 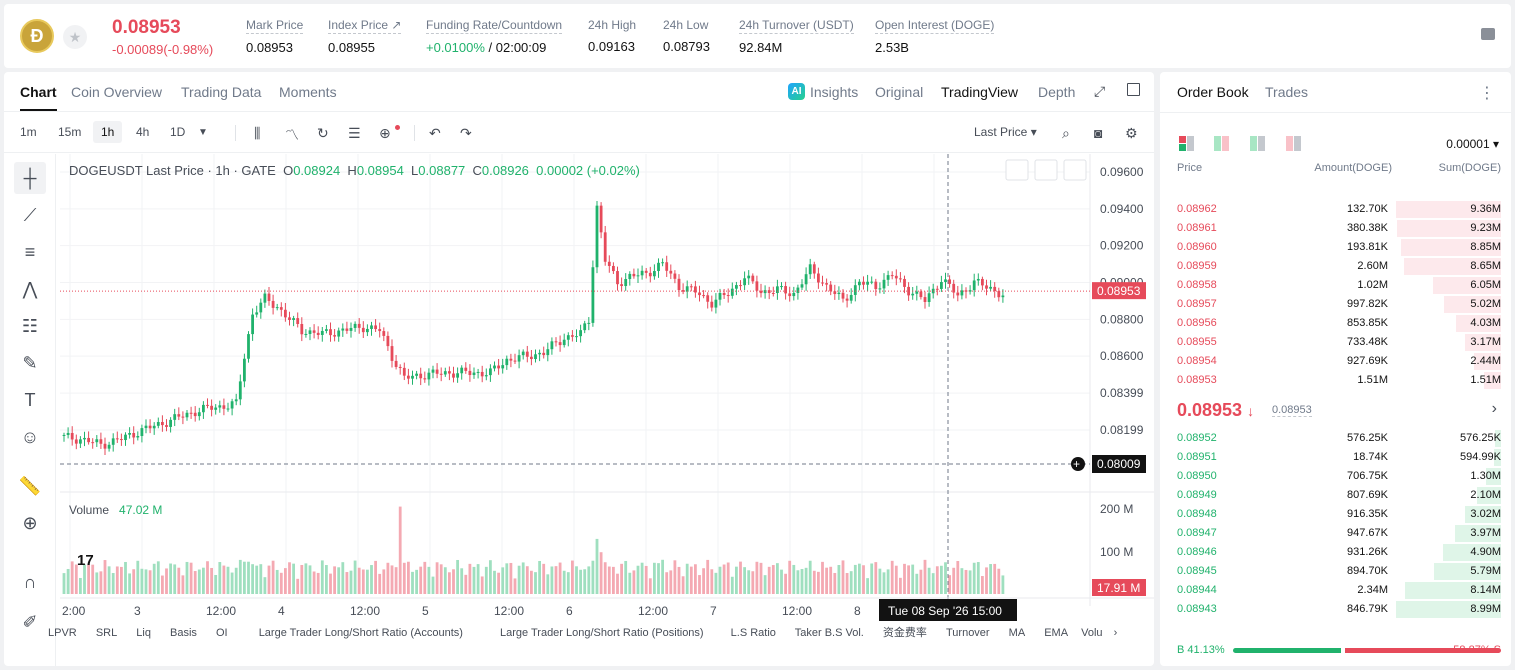 I want to click on ask-row: 0.08962 132.70K 9.36M, so click(x=1335, y=209).